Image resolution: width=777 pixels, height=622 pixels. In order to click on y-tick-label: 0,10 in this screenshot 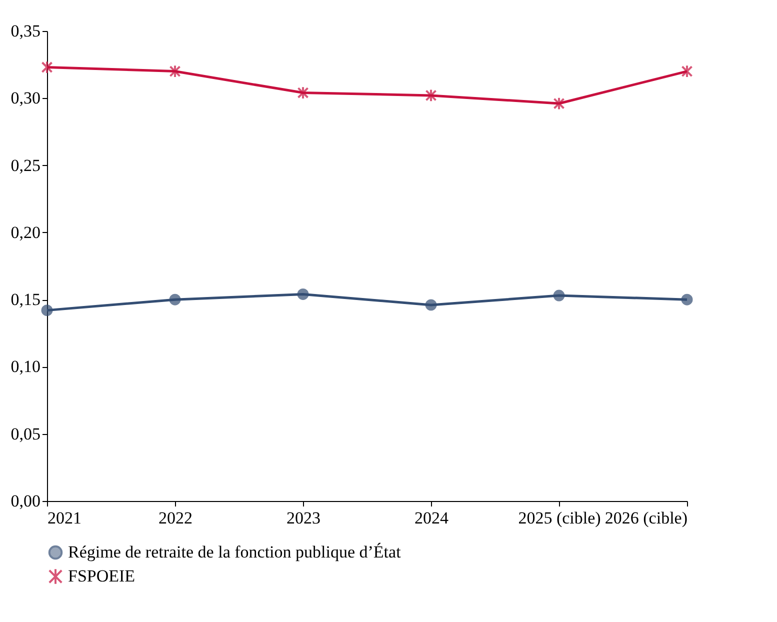, I will do `click(25, 366)`.